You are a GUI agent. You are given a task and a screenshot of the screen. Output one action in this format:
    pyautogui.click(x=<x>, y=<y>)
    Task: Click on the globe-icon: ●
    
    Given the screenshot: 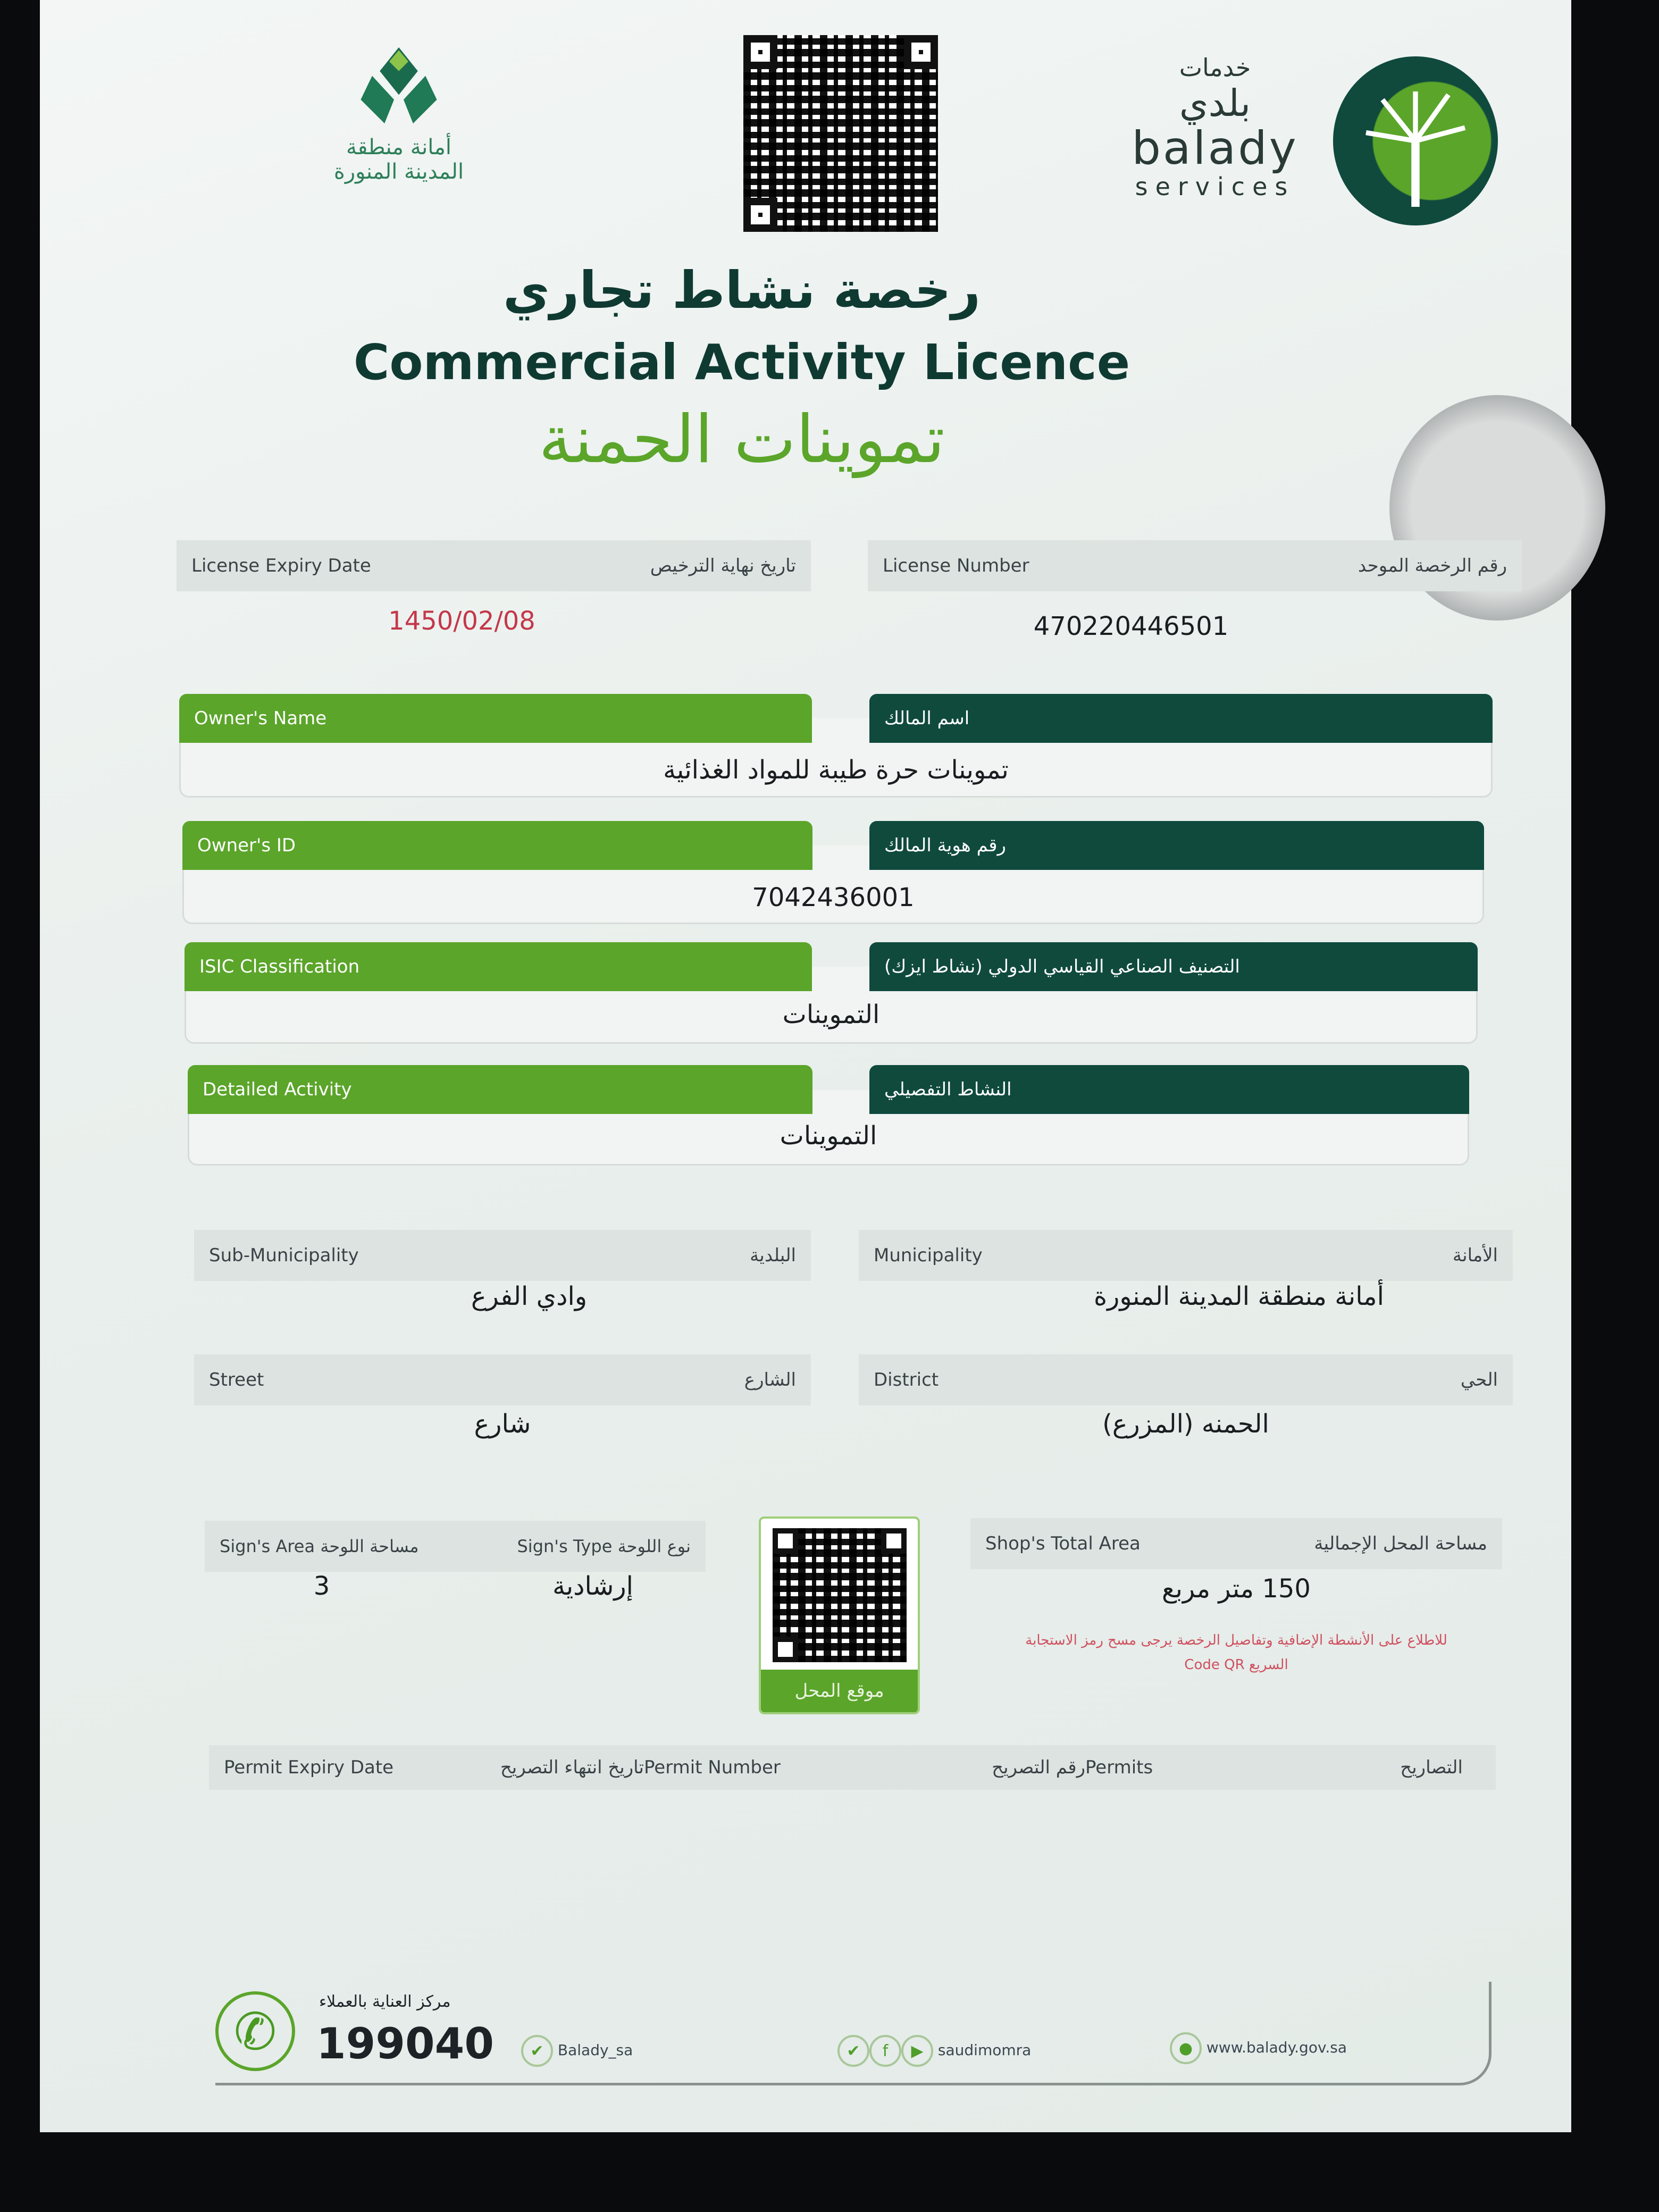 What is the action you would take?
    pyautogui.click(x=1186, y=2048)
    